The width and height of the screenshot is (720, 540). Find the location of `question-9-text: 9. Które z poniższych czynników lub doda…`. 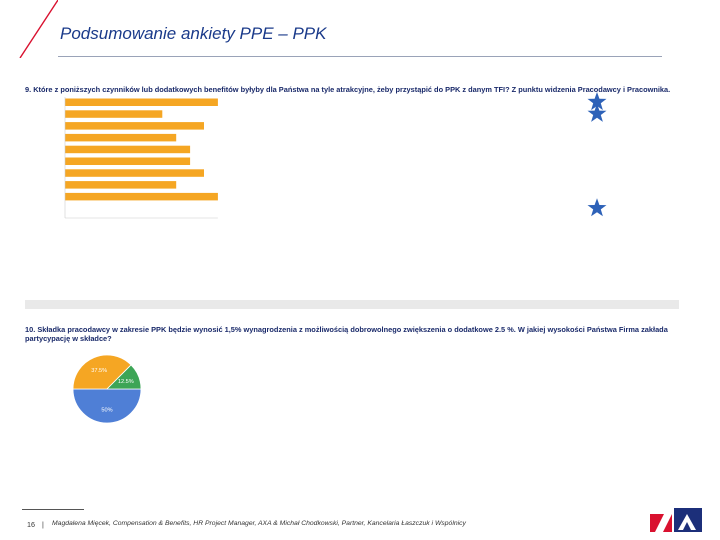

question-9-text: 9. Które z poniższych czynników lub doda… is located at coordinates (348, 89).